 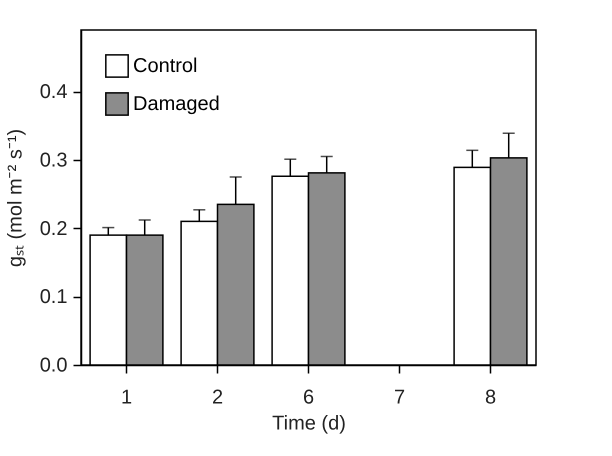 What do you see at coordinates (54, 365) in the screenshot?
I see `y-tick-label: 0.0` at bounding box center [54, 365].